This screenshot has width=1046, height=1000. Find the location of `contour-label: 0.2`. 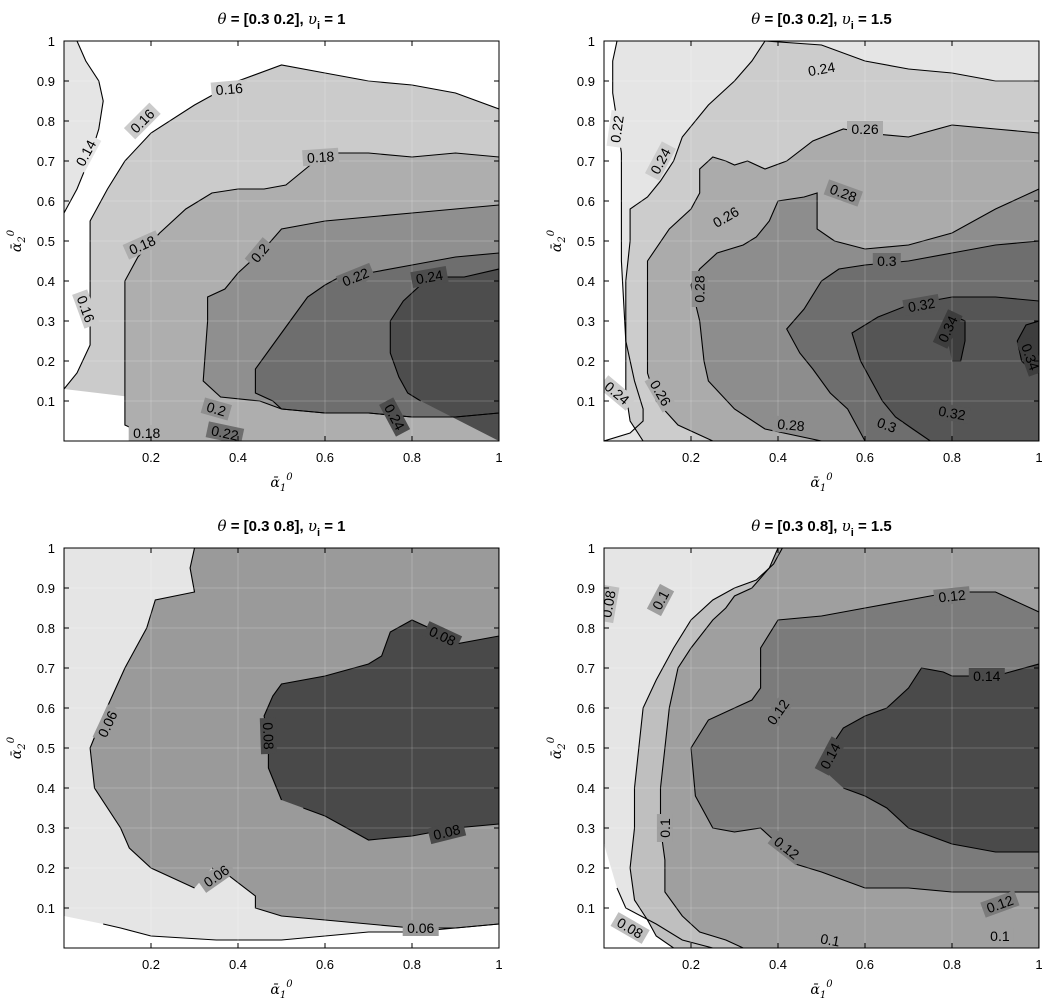

contour-label: 0.2 is located at coordinates (216, 409).